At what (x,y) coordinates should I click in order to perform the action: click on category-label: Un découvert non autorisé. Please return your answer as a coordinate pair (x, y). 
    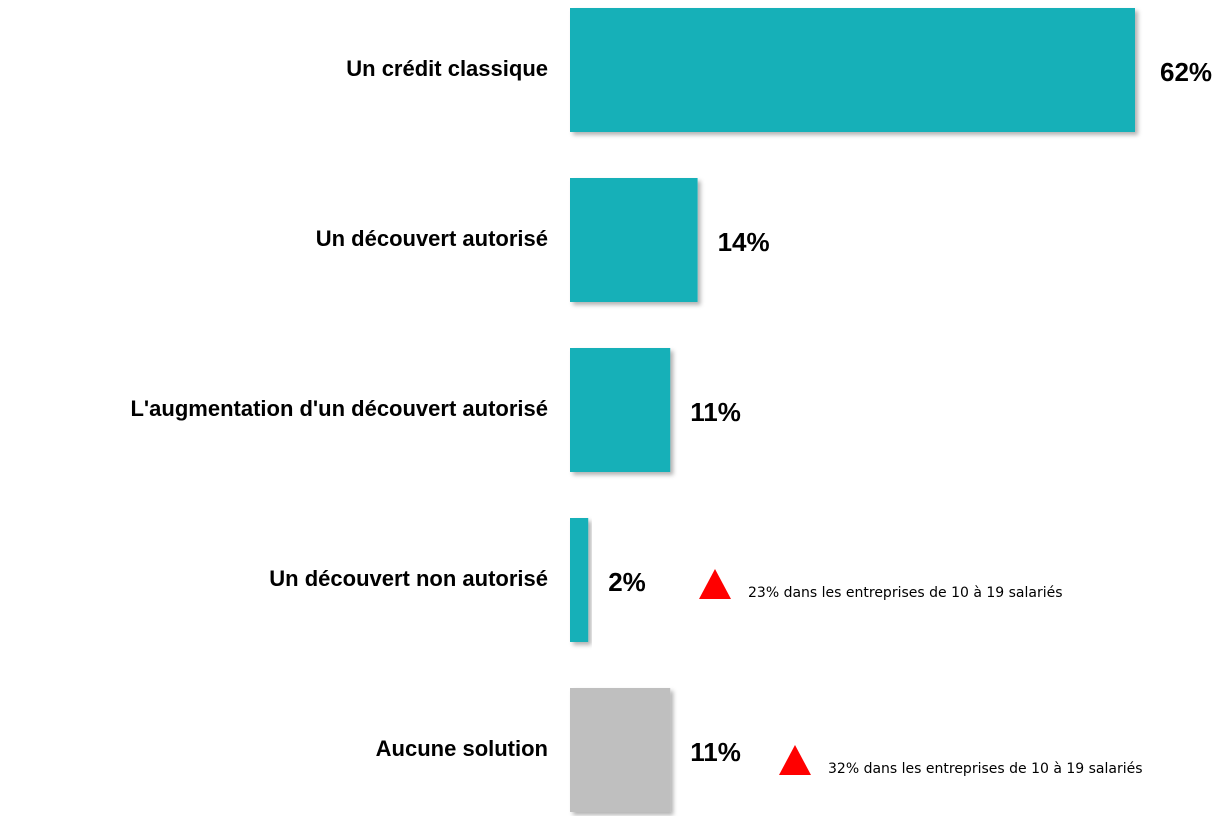
    Looking at the image, I should click on (408, 578).